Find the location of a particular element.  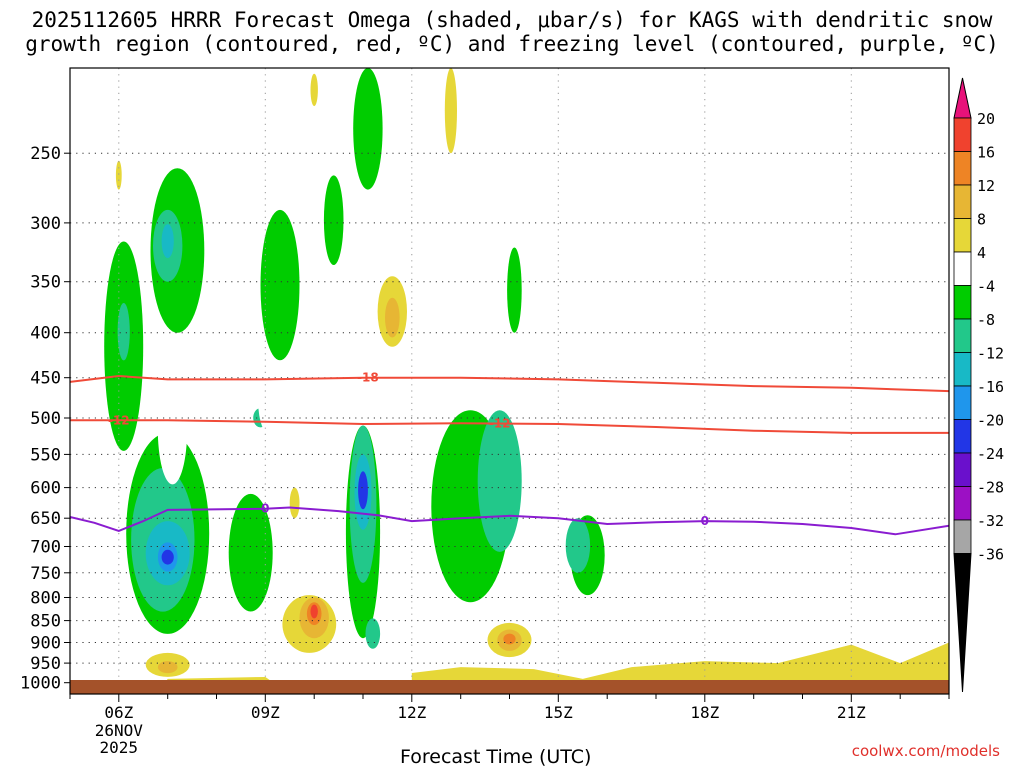

ytick-label-250: 250 is located at coordinates (45, 154).